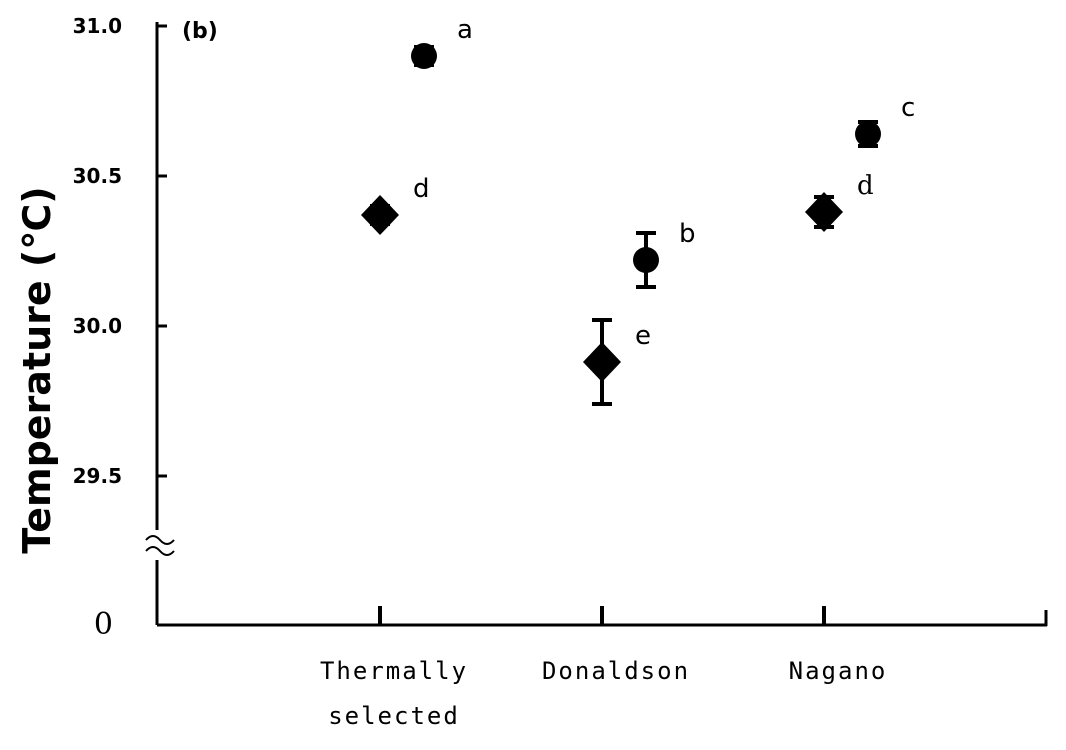 The height and width of the screenshot is (750, 1066). Describe the element at coordinates (602, 615) in the screenshot. I see `x-ticks` at that location.